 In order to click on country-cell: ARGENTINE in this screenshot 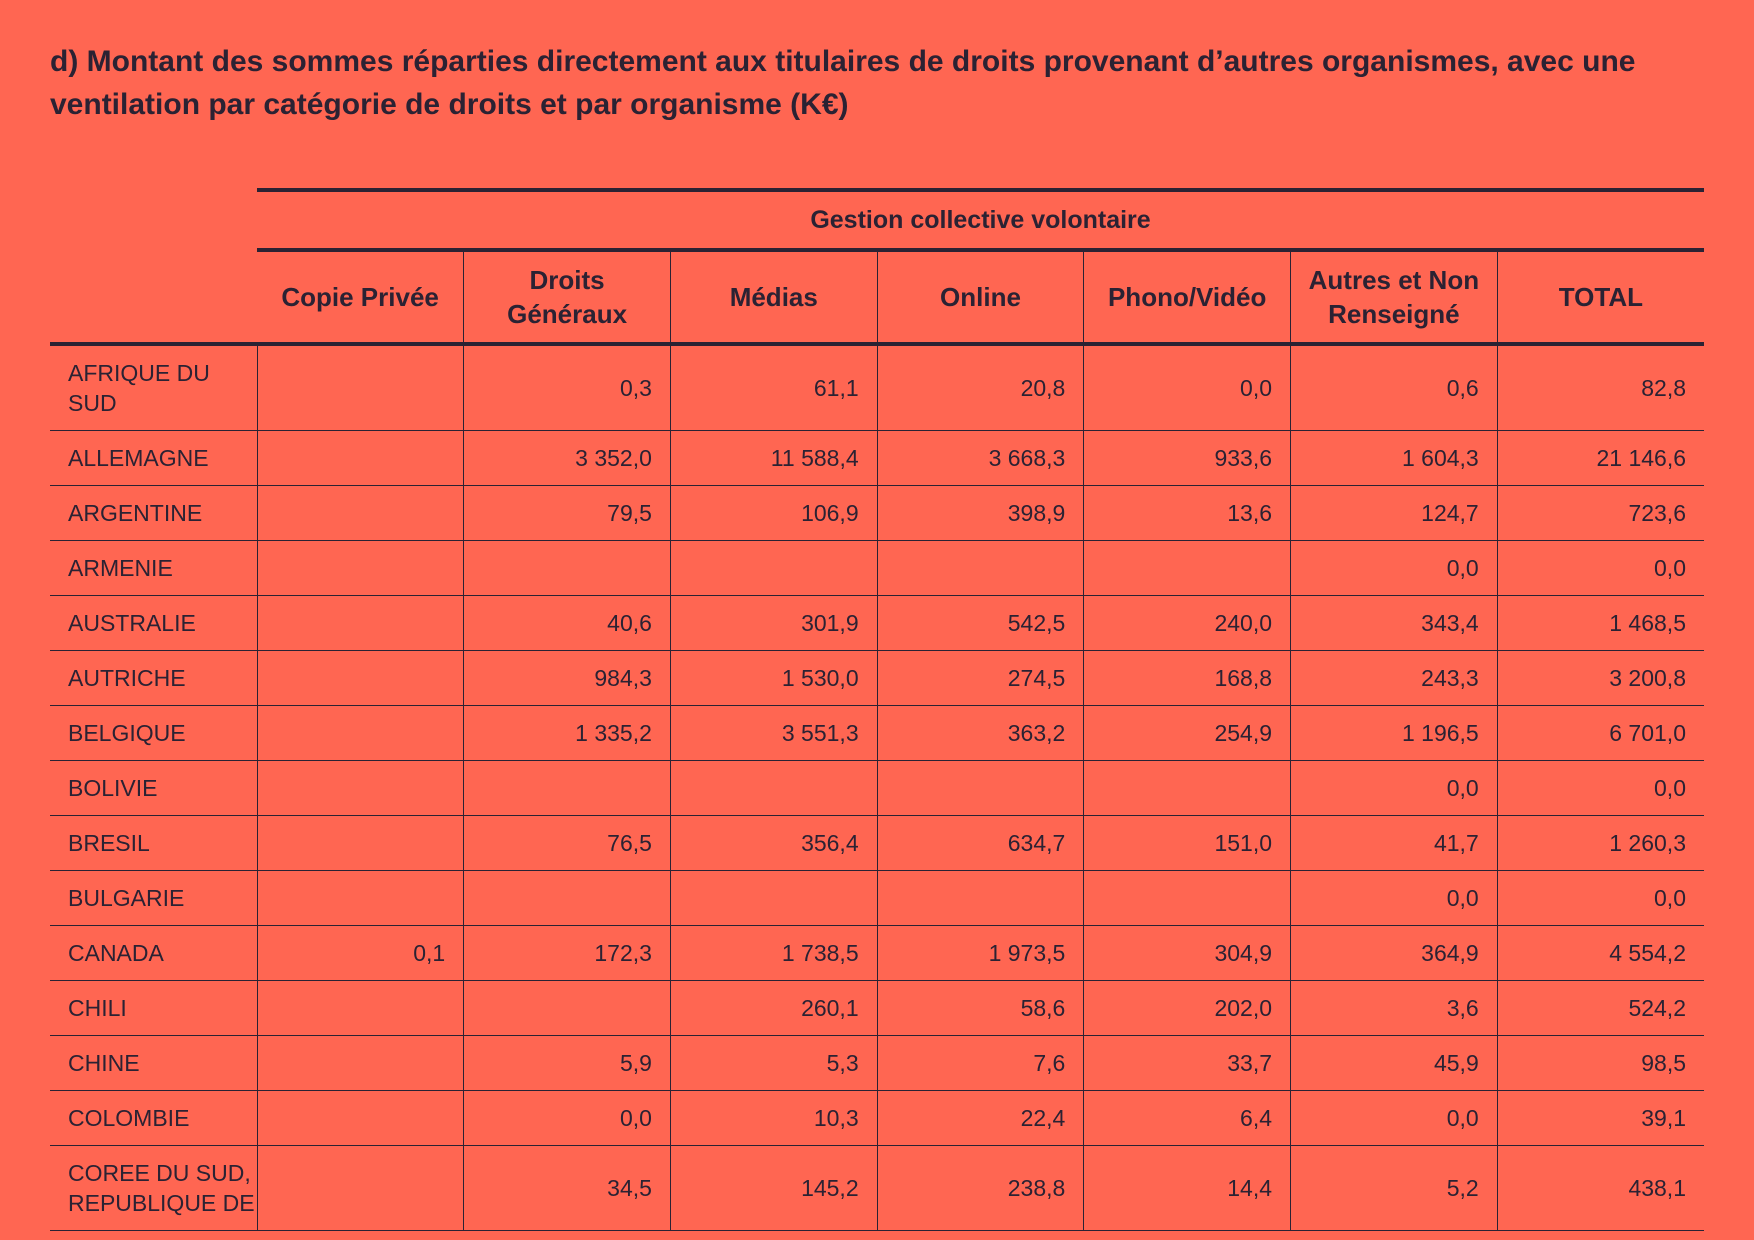, I will do `click(154, 513)`.